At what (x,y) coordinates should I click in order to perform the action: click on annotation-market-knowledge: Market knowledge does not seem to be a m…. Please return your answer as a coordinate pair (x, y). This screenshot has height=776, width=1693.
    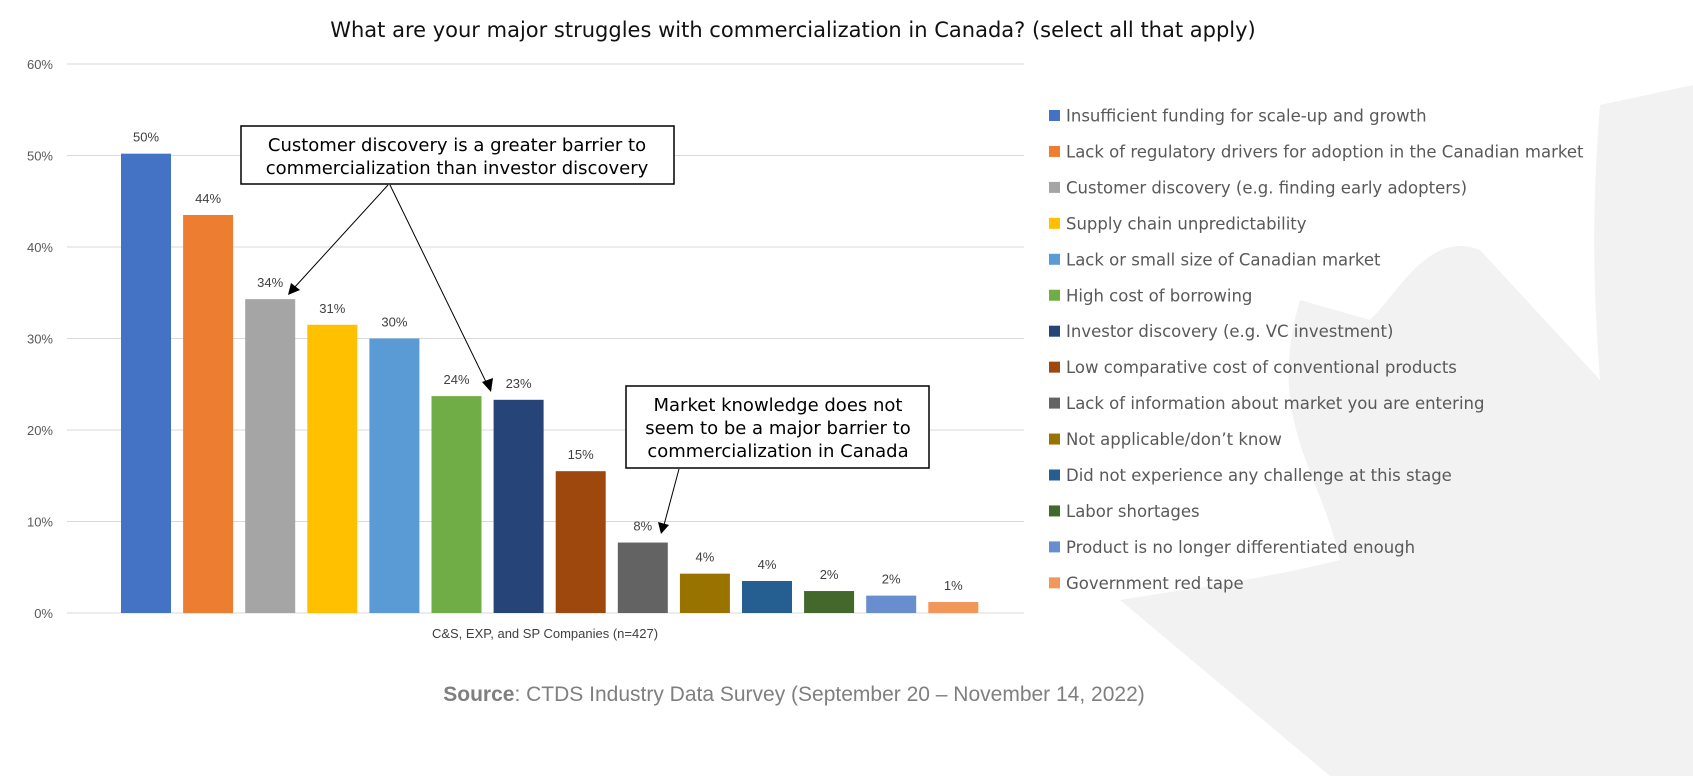
    Looking at the image, I should click on (777, 459).